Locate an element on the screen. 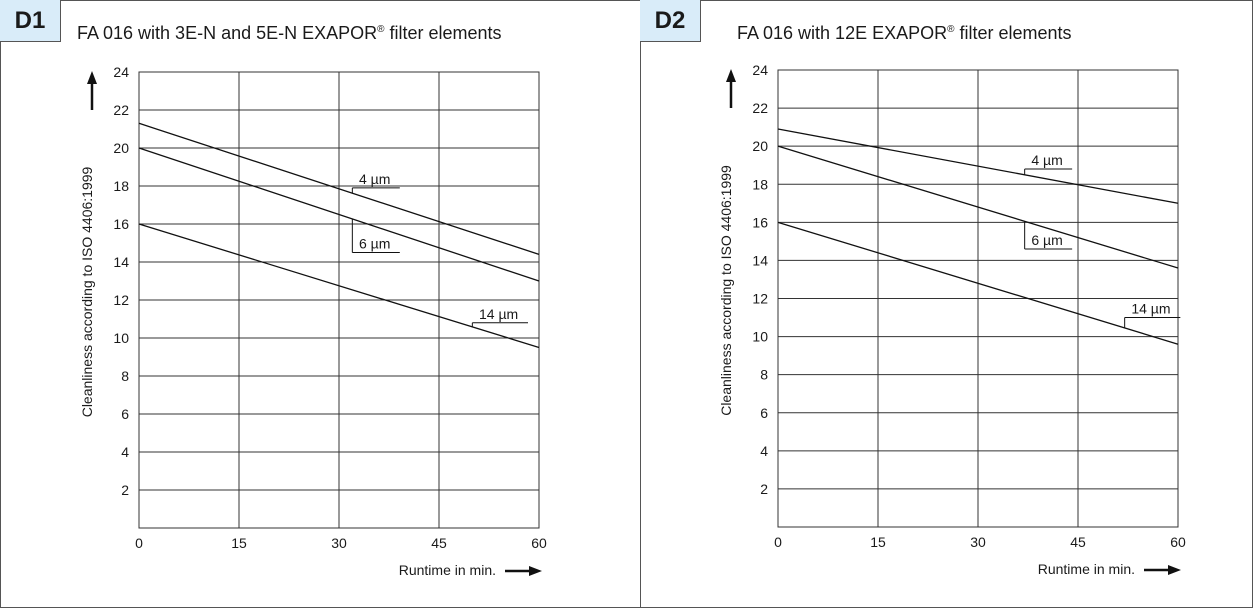 This screenshot has height=610, width=1253. chart-d1-ytick-label-4: 4 is located at coordinates (125, 452).